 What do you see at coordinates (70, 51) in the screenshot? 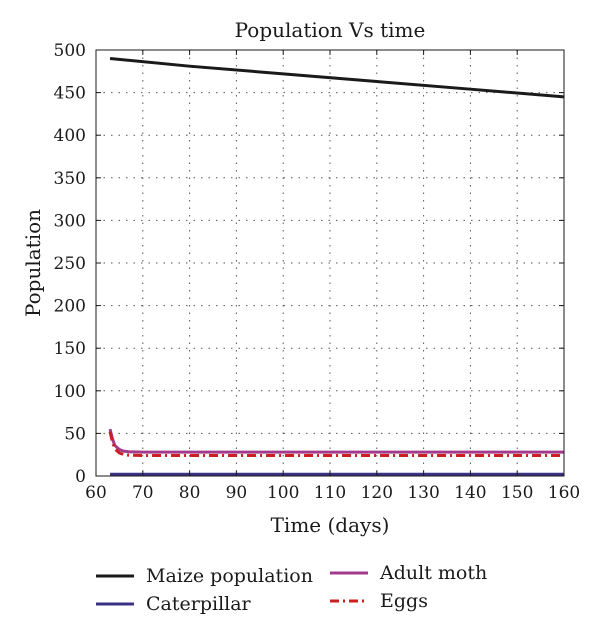
I see `y-tick-label: 500` at bounding box center [70, 51].